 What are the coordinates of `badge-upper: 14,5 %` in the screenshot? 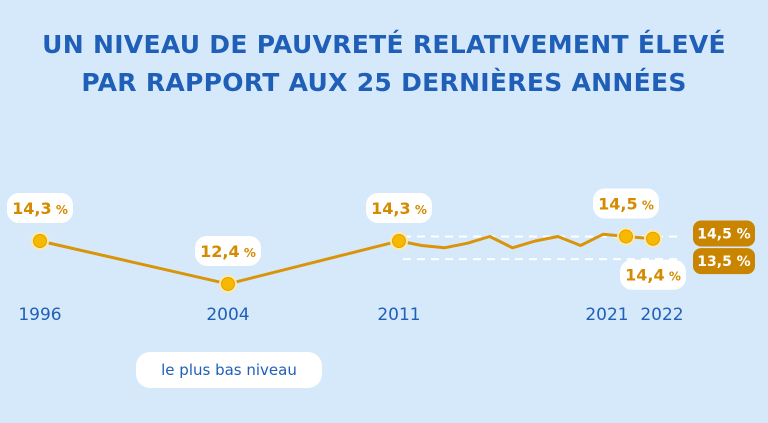 It's located at (724, 233).